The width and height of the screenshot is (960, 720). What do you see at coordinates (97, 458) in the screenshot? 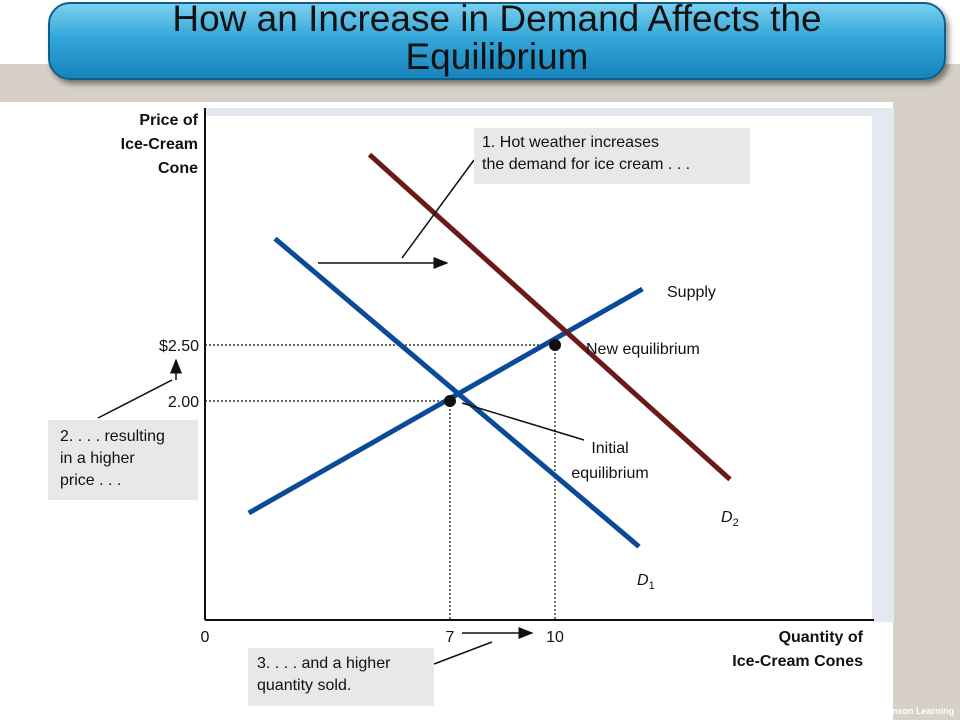
I see `callout-text: in a higher` at bounding box center [97, 458].